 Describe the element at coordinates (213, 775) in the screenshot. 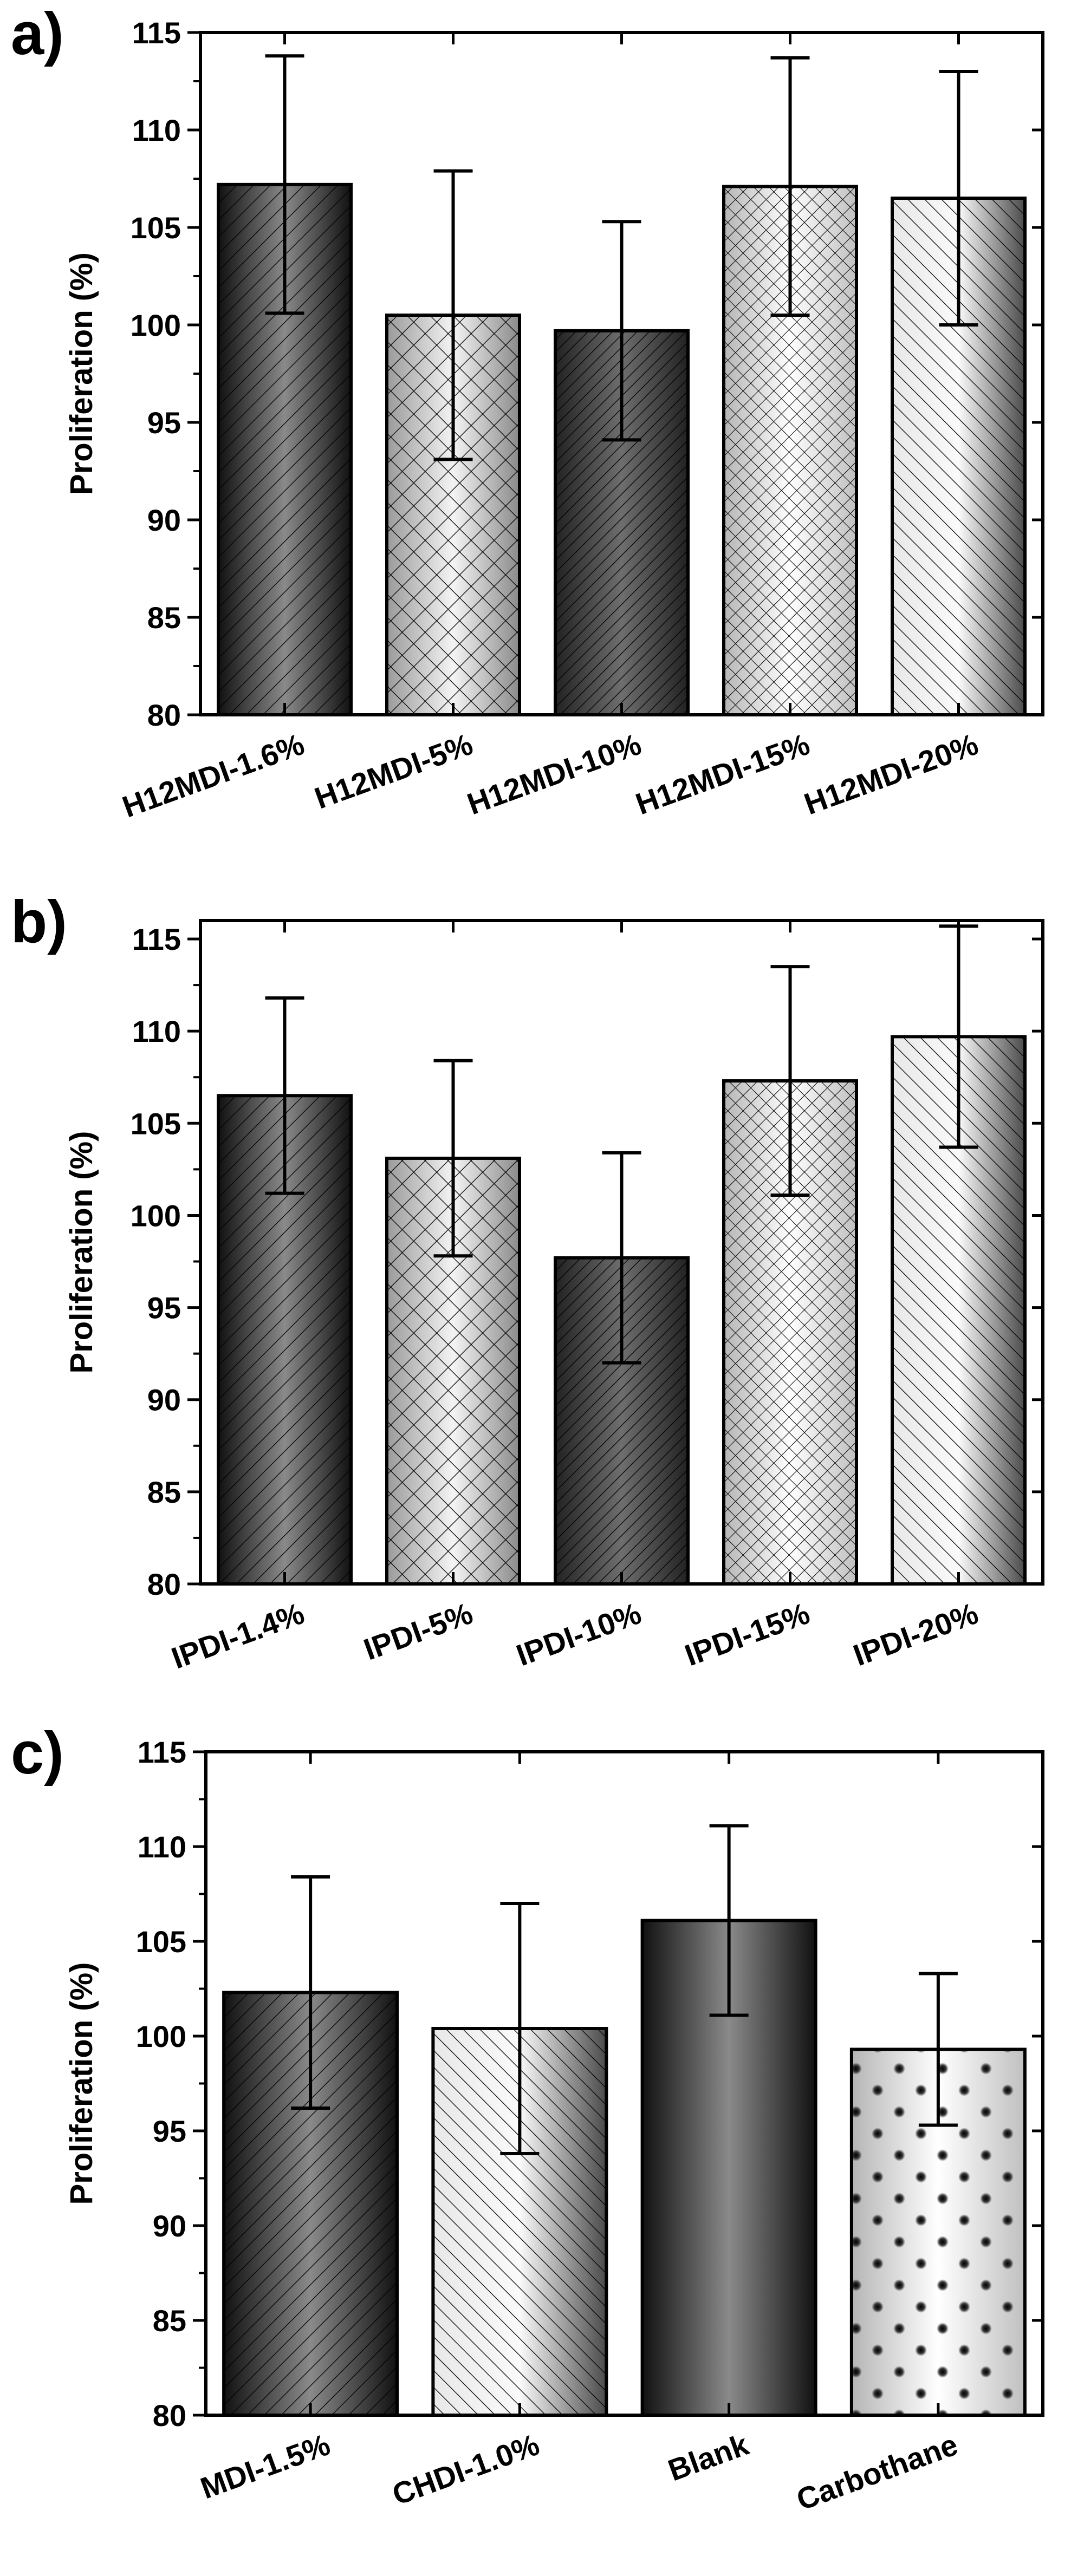

I see `category-label: H12MDI-1.6%` at that location.